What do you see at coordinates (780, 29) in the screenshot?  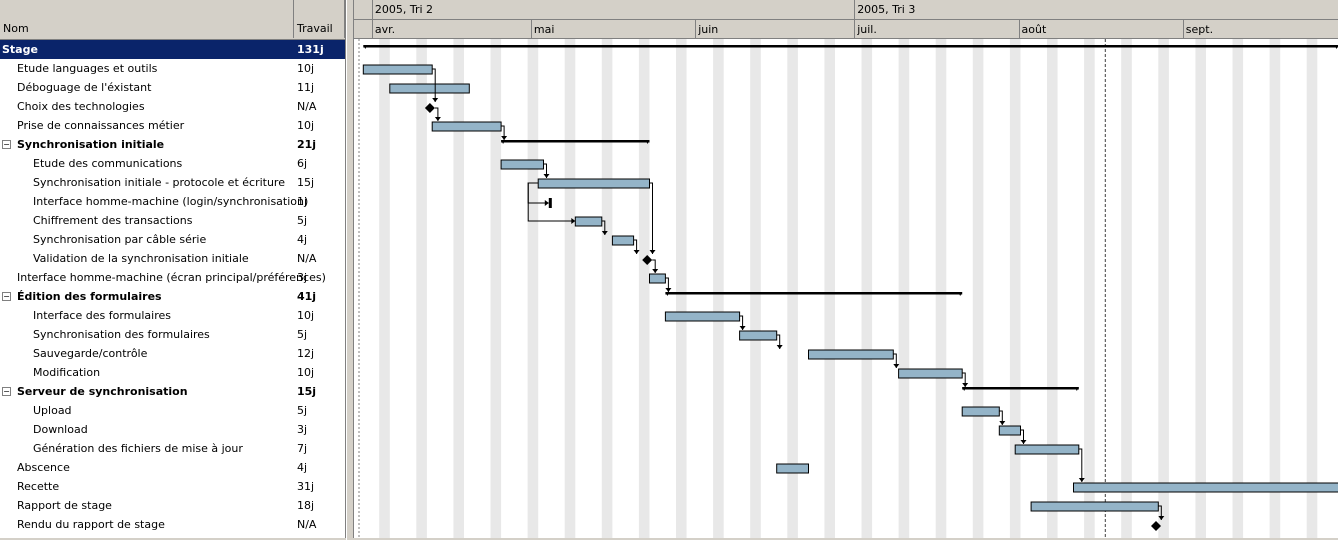 I see `timescale-month: juin` at bounding box center [780, 29].